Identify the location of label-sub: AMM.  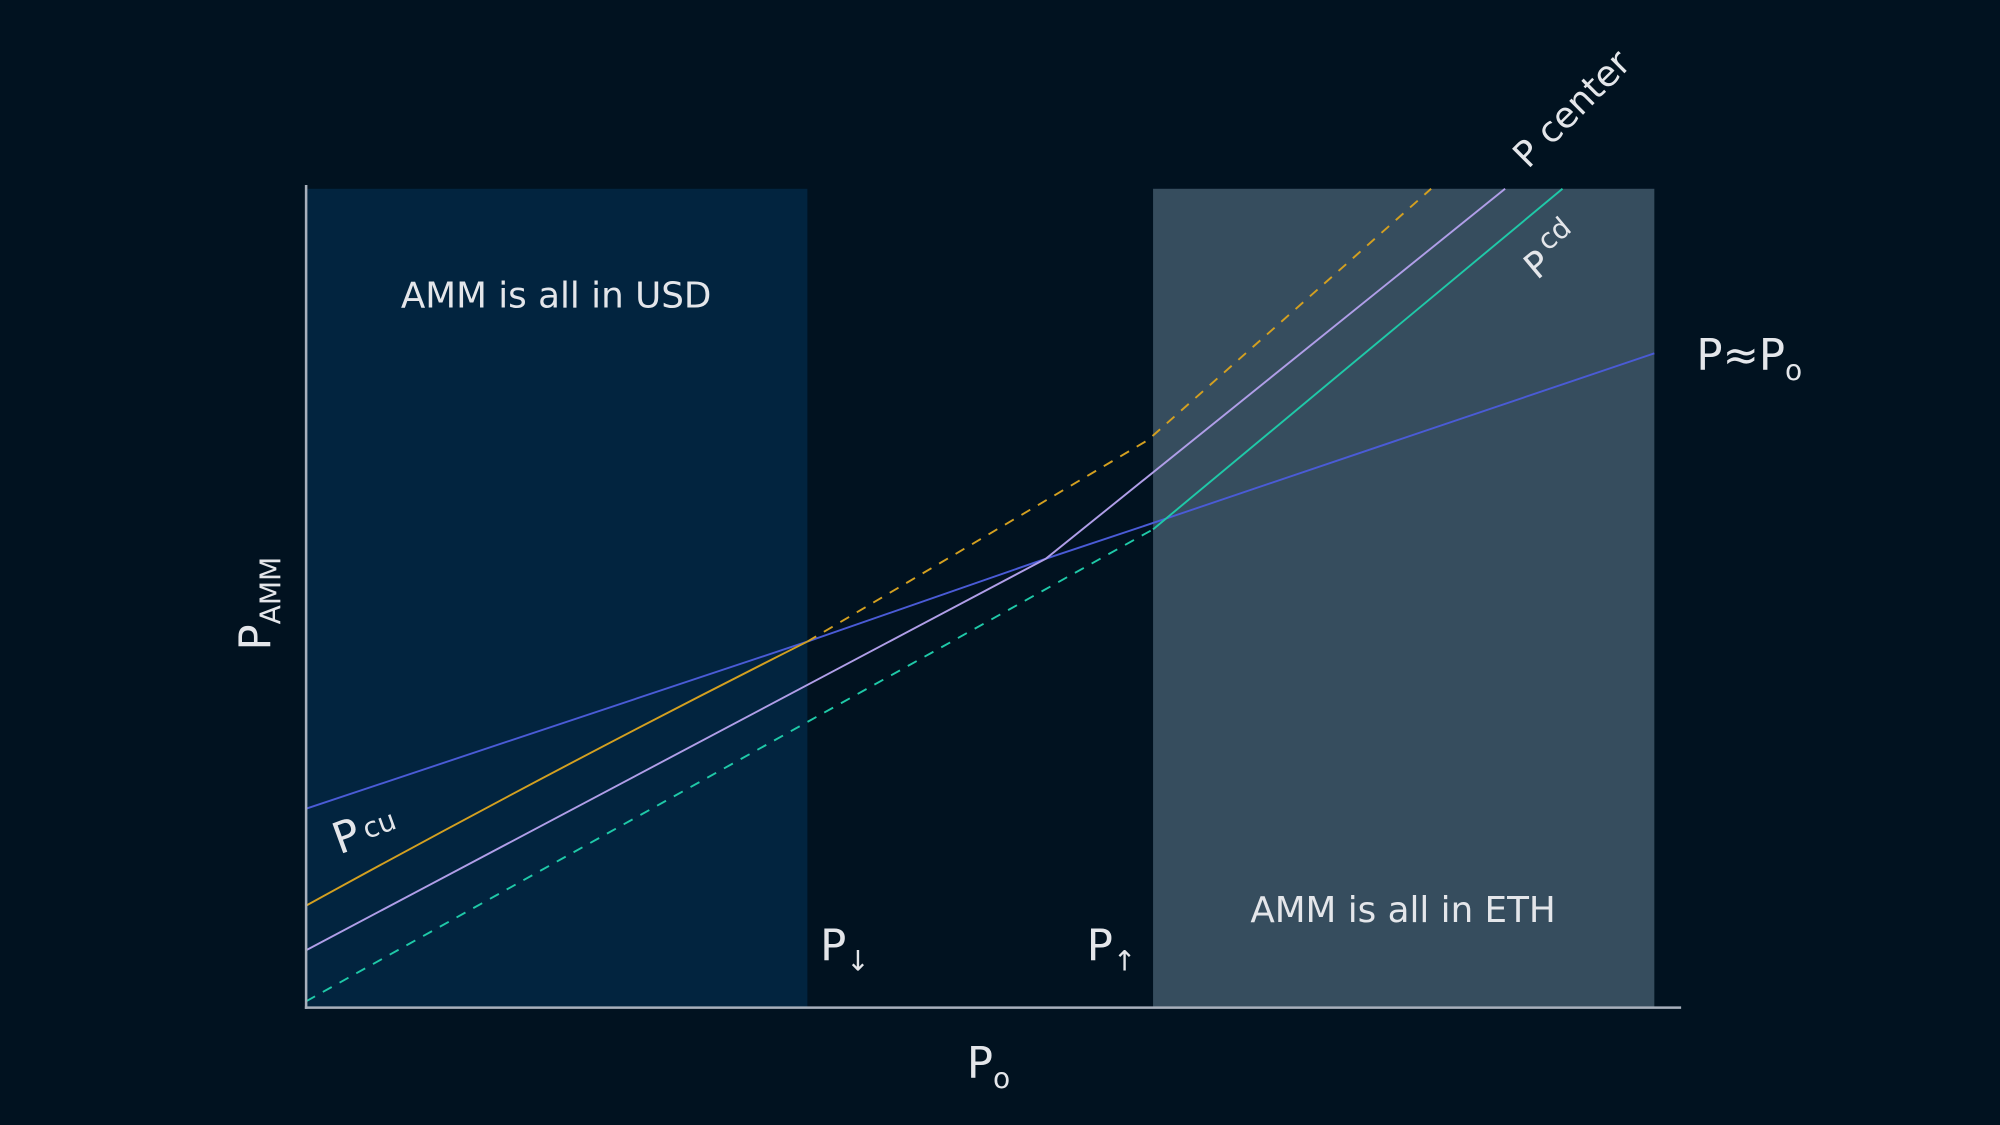
(271, 591).